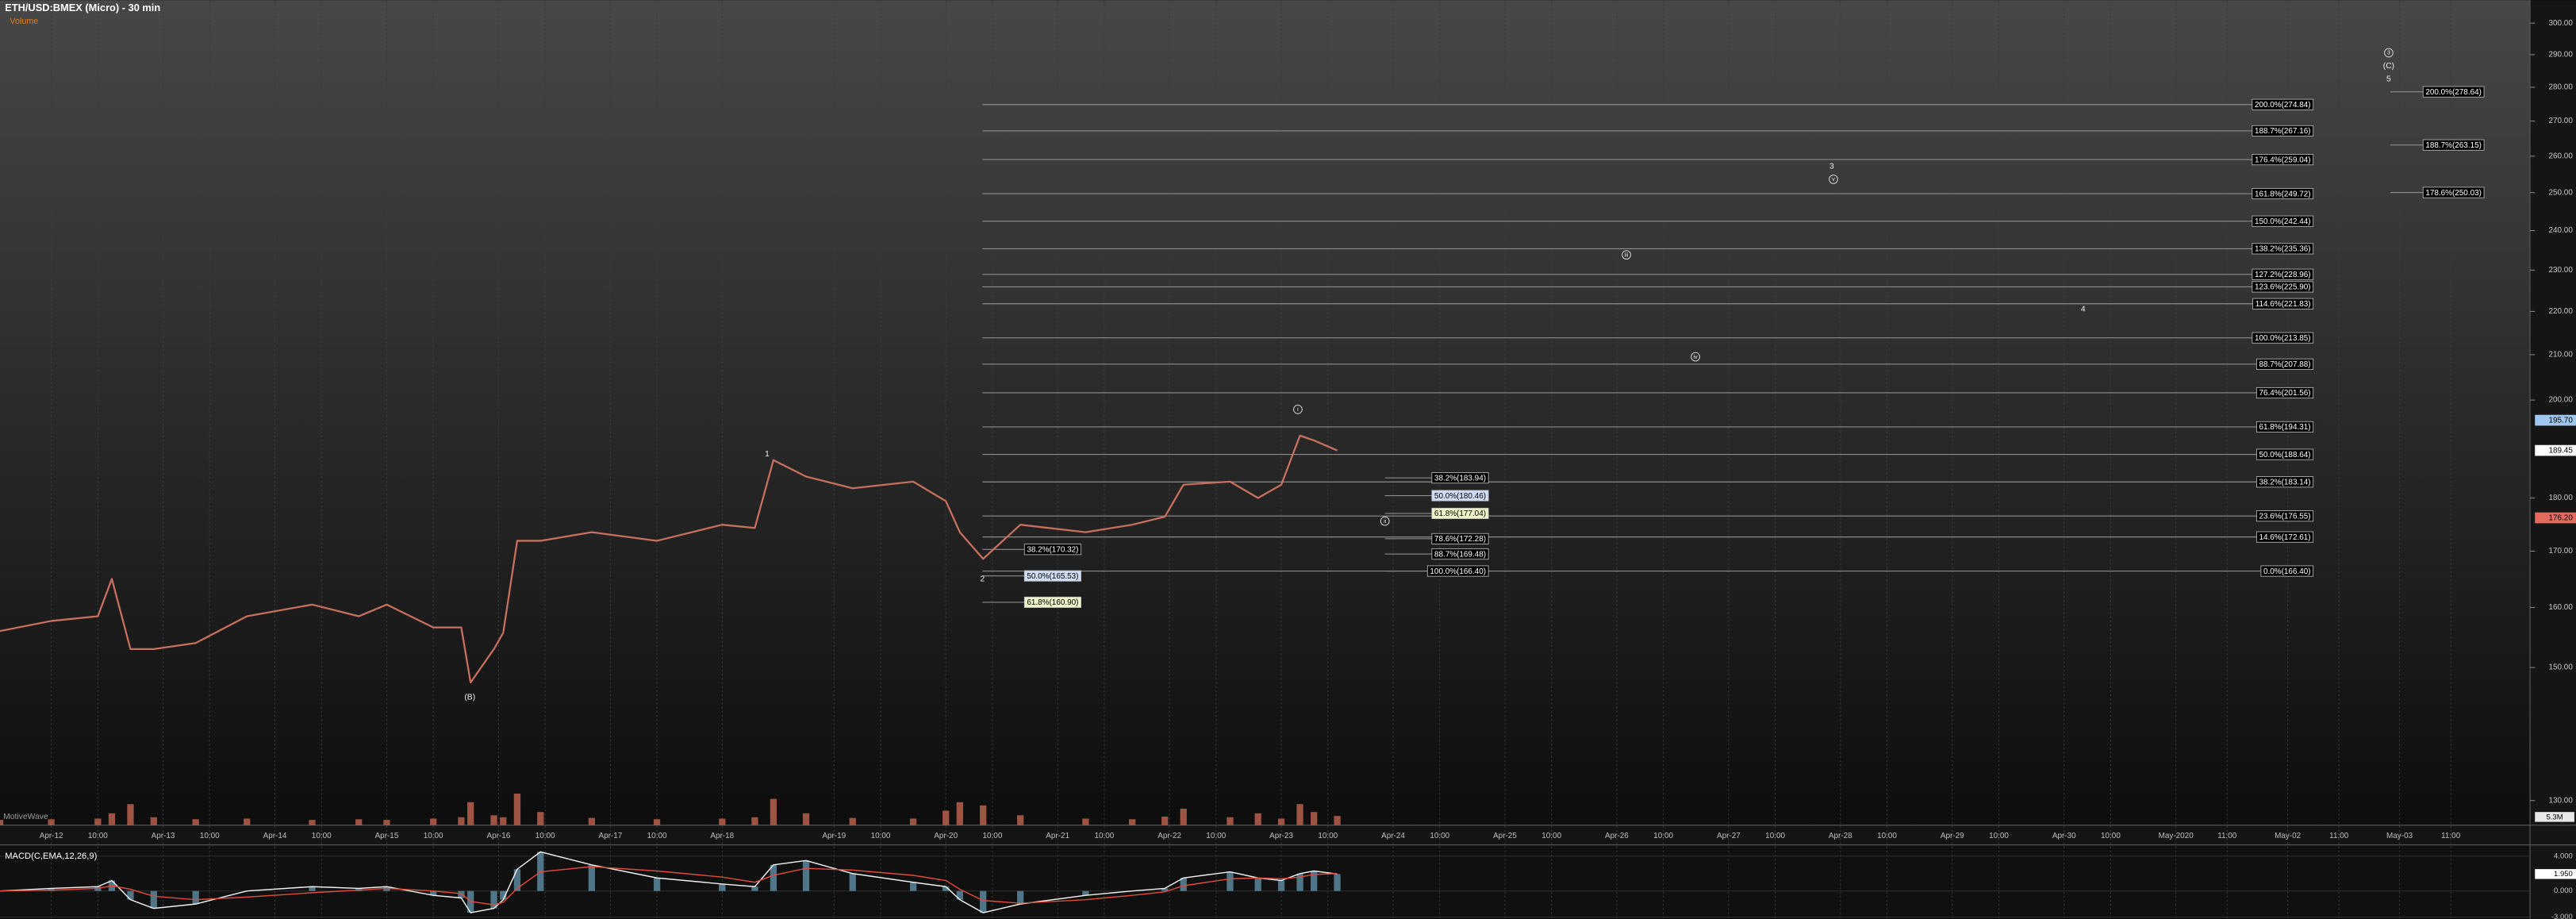 This screenshot has width=2576, height=919. Describe the element at coordinates (2563, 874) in the screenshot. I see `macd-tag: 1.950` at that location.